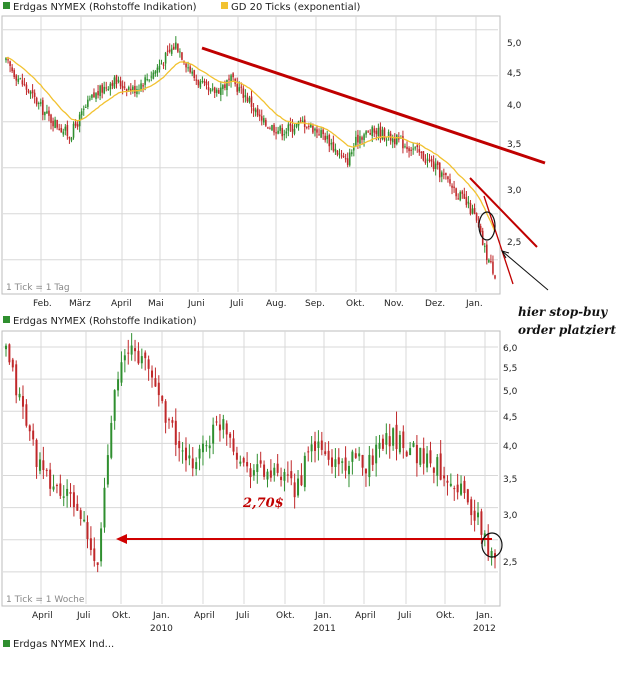  I want to click on note-line-1: hier stop-buy, so click(563, 312).